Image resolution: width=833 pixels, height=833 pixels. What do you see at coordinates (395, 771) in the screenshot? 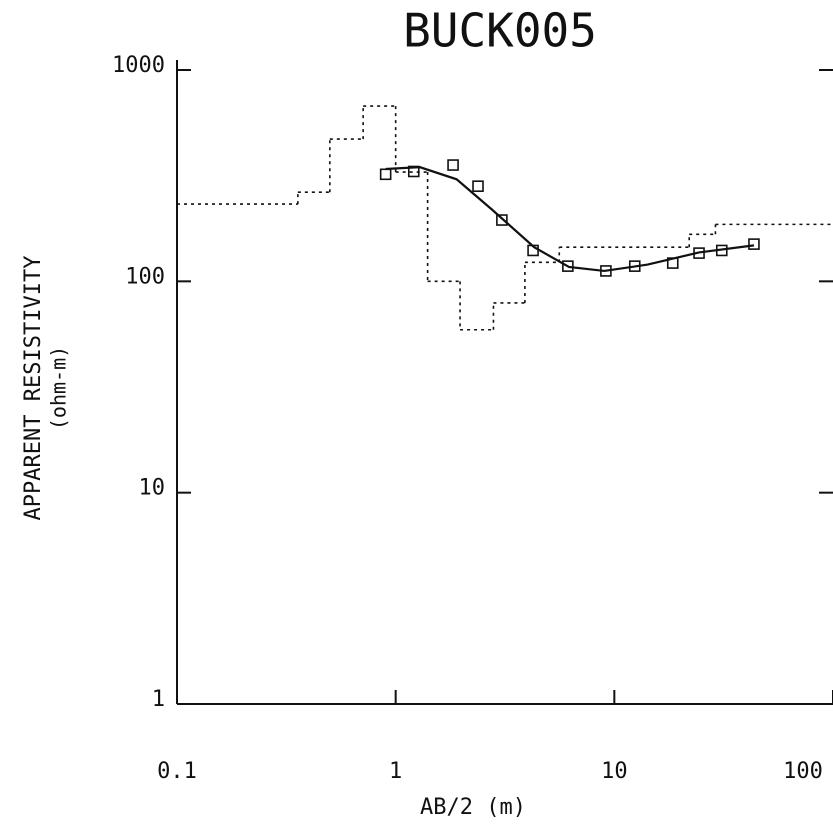
I see `x-tick-label: 1` at bounding box center [395, 771].